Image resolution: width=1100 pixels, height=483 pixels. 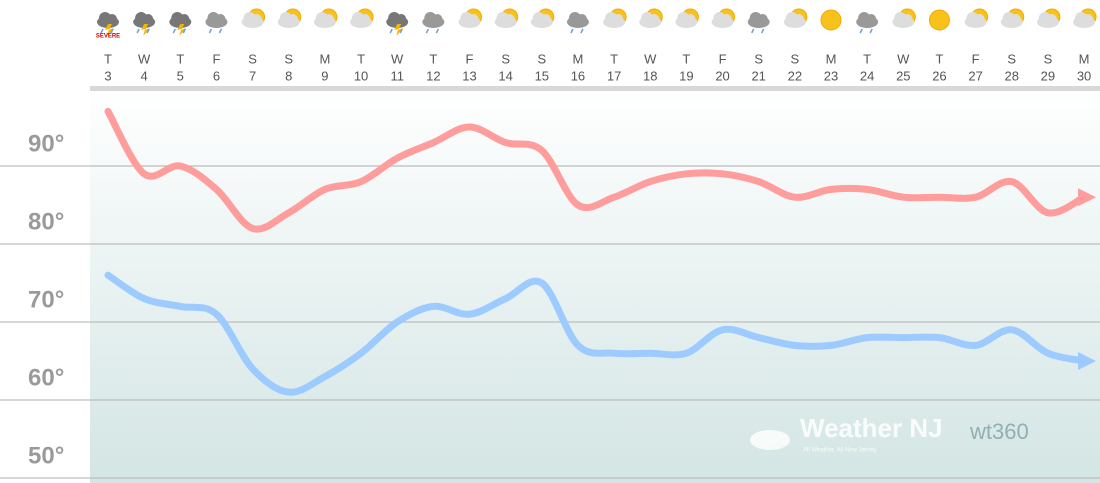 What do you see at coordinates (144, 75) in the screenshot?
I see `x-tick-date: 4` at bounding box center [144, 75].